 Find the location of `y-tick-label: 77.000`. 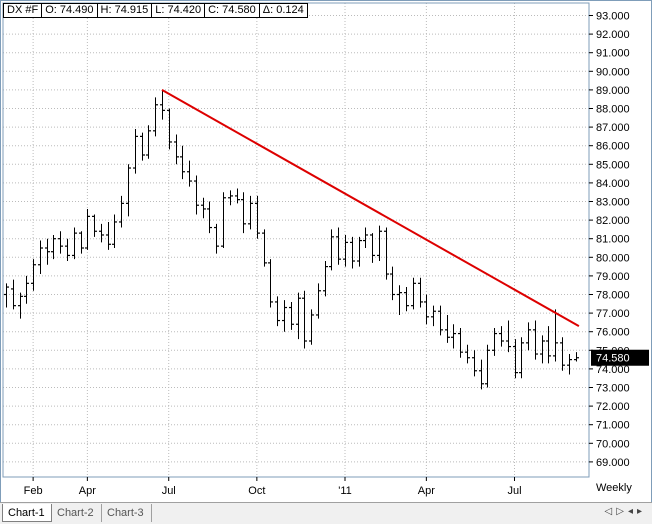

y-tick-label: 77.000 is located at coordinates (613, 314).